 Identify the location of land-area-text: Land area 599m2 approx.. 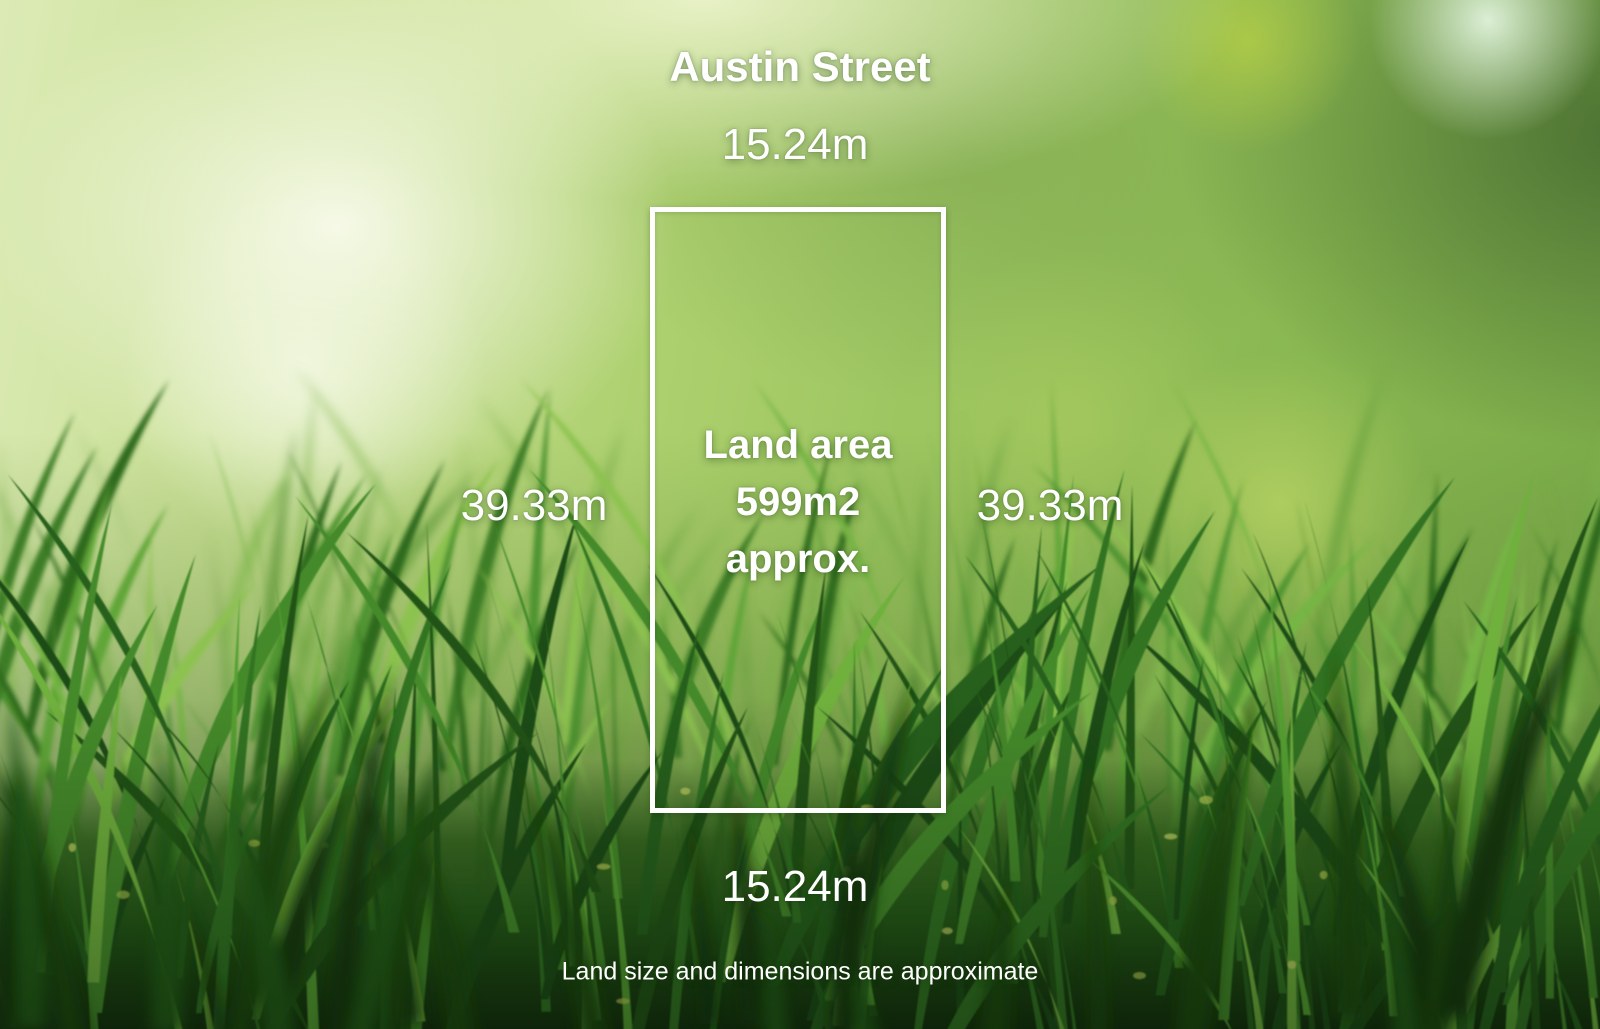
(798, 502).